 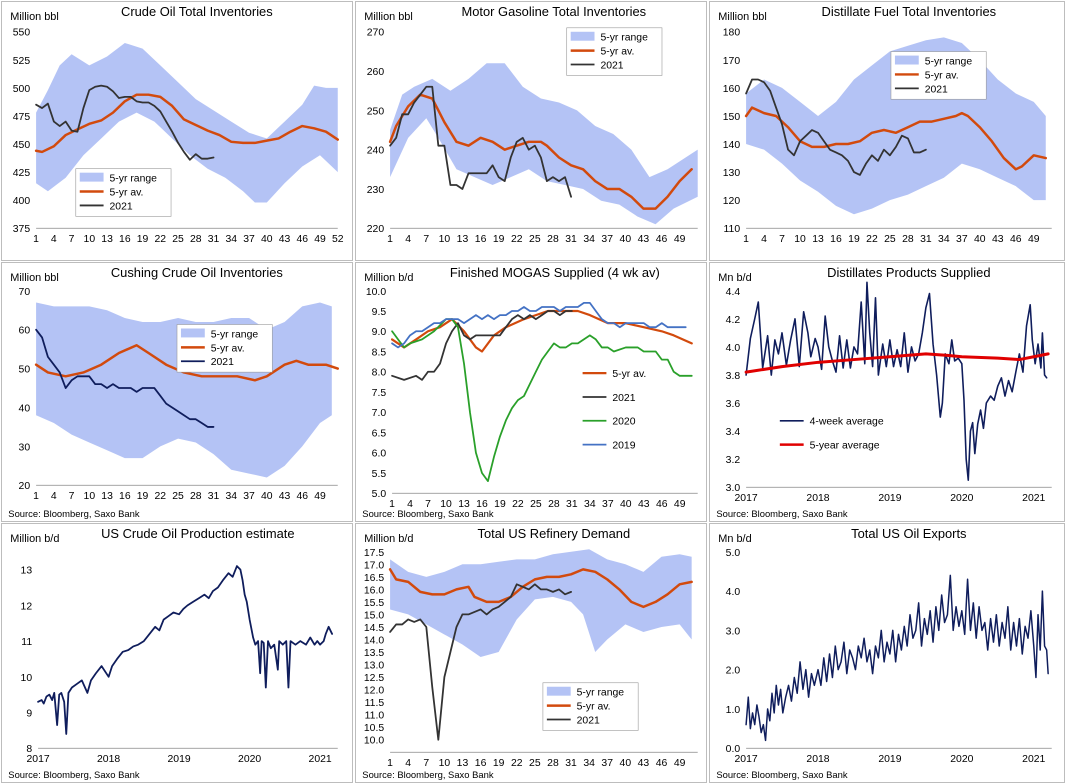 I want to click on x-tick-label: 40, so click(x=626, y=763).